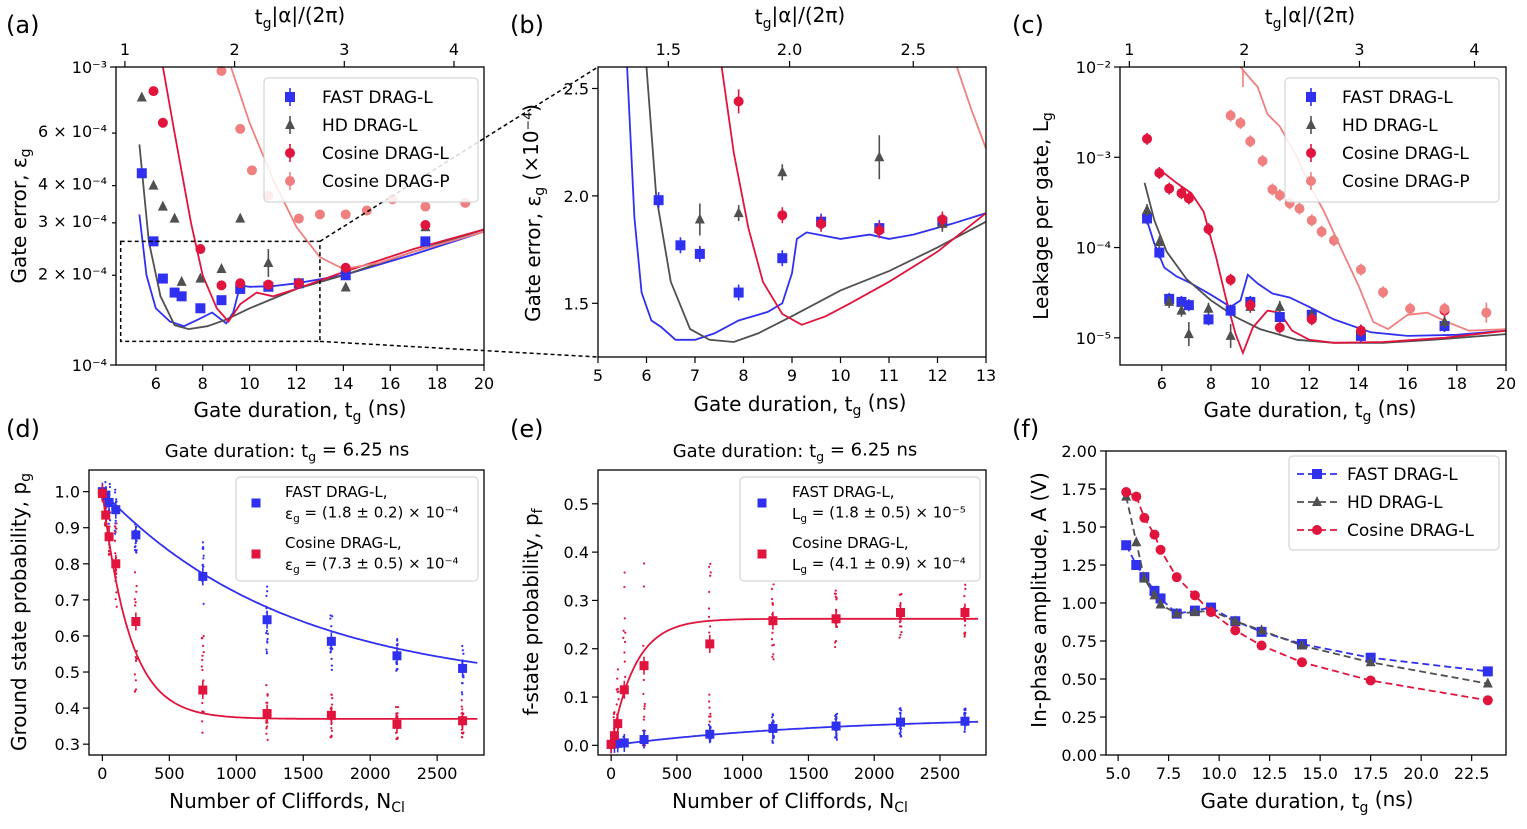 This screenshot has height=829, width=1527. Describe the element at coordinates (527, 25) in the screenshot. I see `panel-label-b: (b)` at that location.